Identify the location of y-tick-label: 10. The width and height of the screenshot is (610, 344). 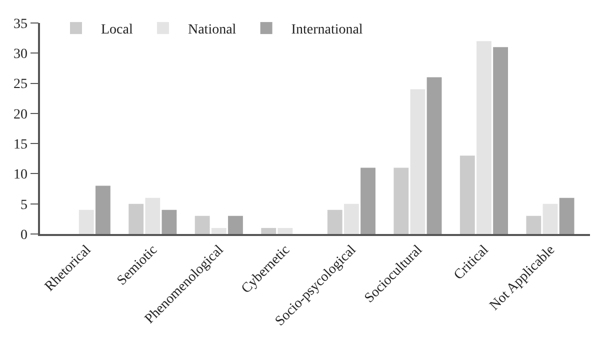
(20, 175).